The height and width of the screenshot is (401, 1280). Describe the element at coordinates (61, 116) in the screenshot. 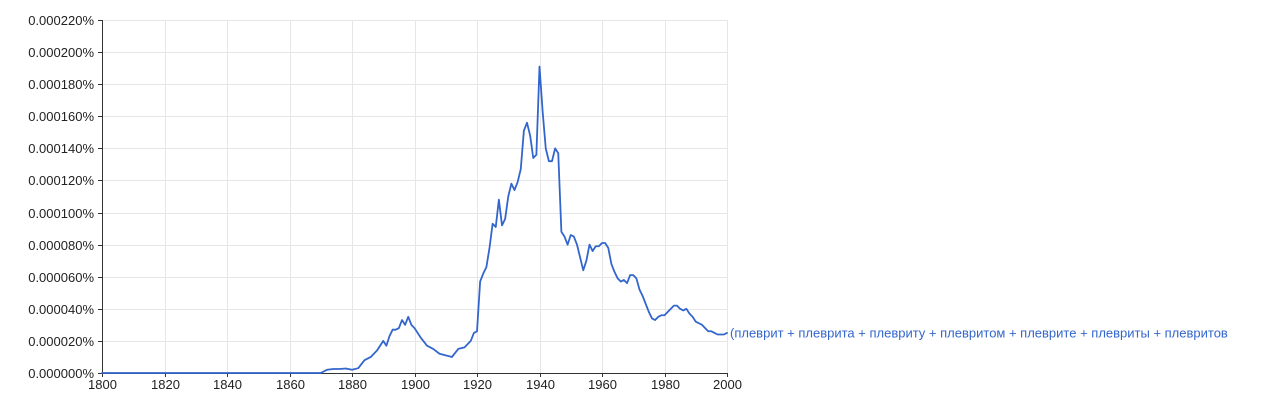

I see `y-tick-label: 0.000160%` at that location.